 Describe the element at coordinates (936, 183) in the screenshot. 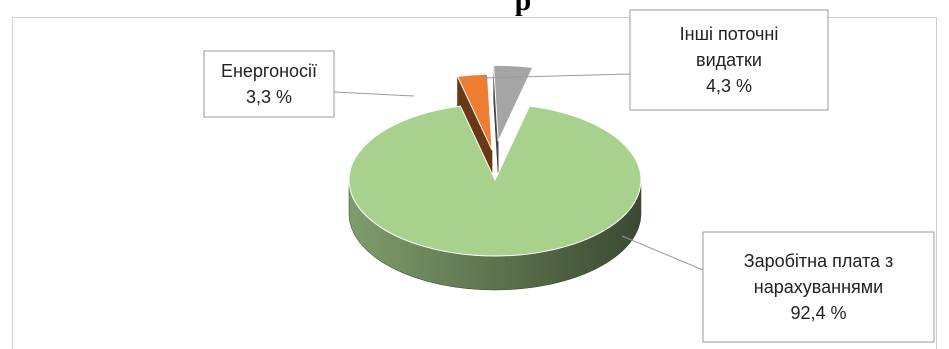

I see `chart-frame-right` at that location.